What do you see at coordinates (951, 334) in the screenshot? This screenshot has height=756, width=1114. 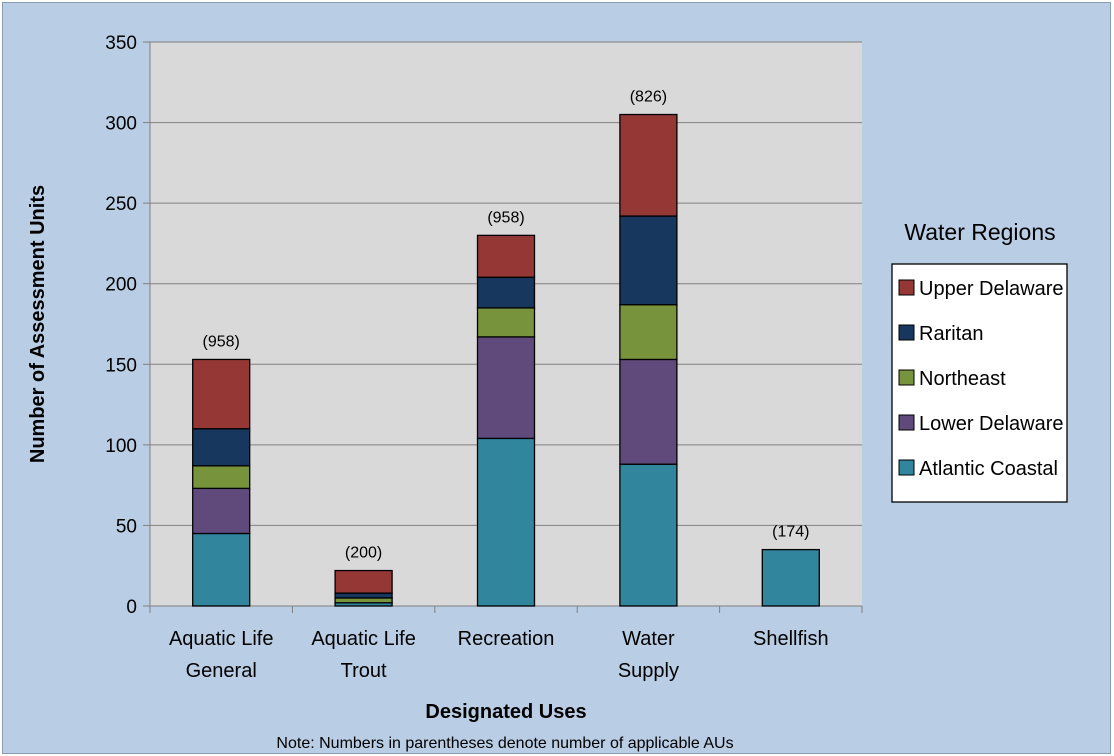 I see `legend-label: Raritan` at bounding box center [951, 334].